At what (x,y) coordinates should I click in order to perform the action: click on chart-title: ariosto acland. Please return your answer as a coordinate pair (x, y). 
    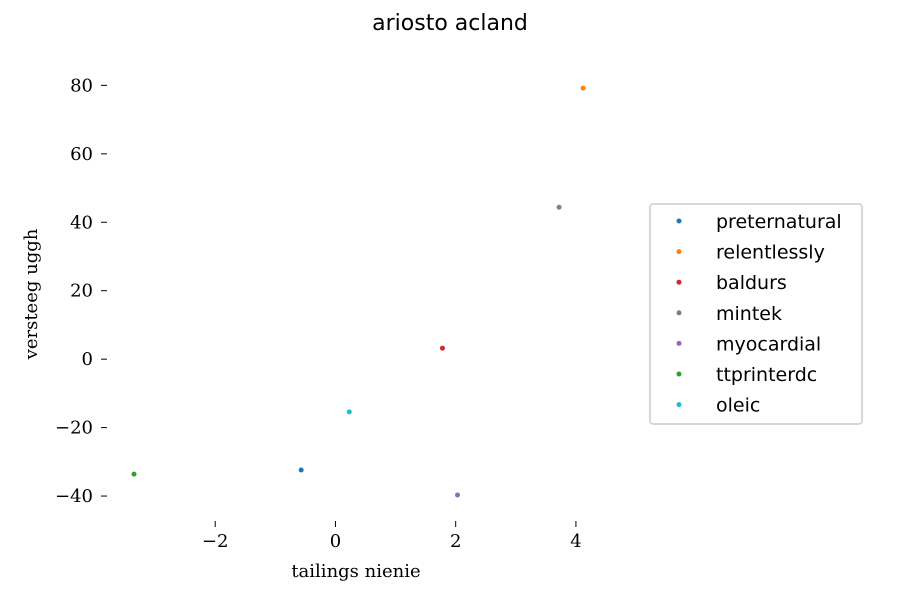
    Looking at the image, I should click on (450, 23).